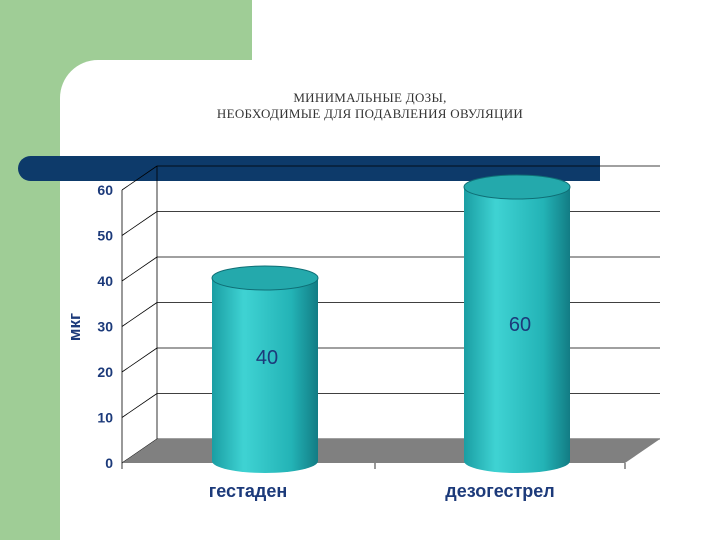  What do you see at coordinates (105, 236) in the screenshot?
I see `y-tick-label: 50` at bounding box center [105, 236].